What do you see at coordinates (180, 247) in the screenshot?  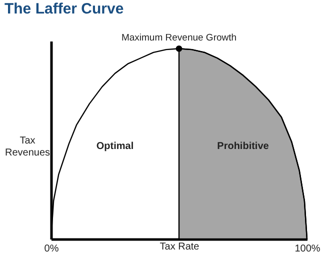 I see `x-axis-title: Tax Rate` at bounding box center [180, 247].